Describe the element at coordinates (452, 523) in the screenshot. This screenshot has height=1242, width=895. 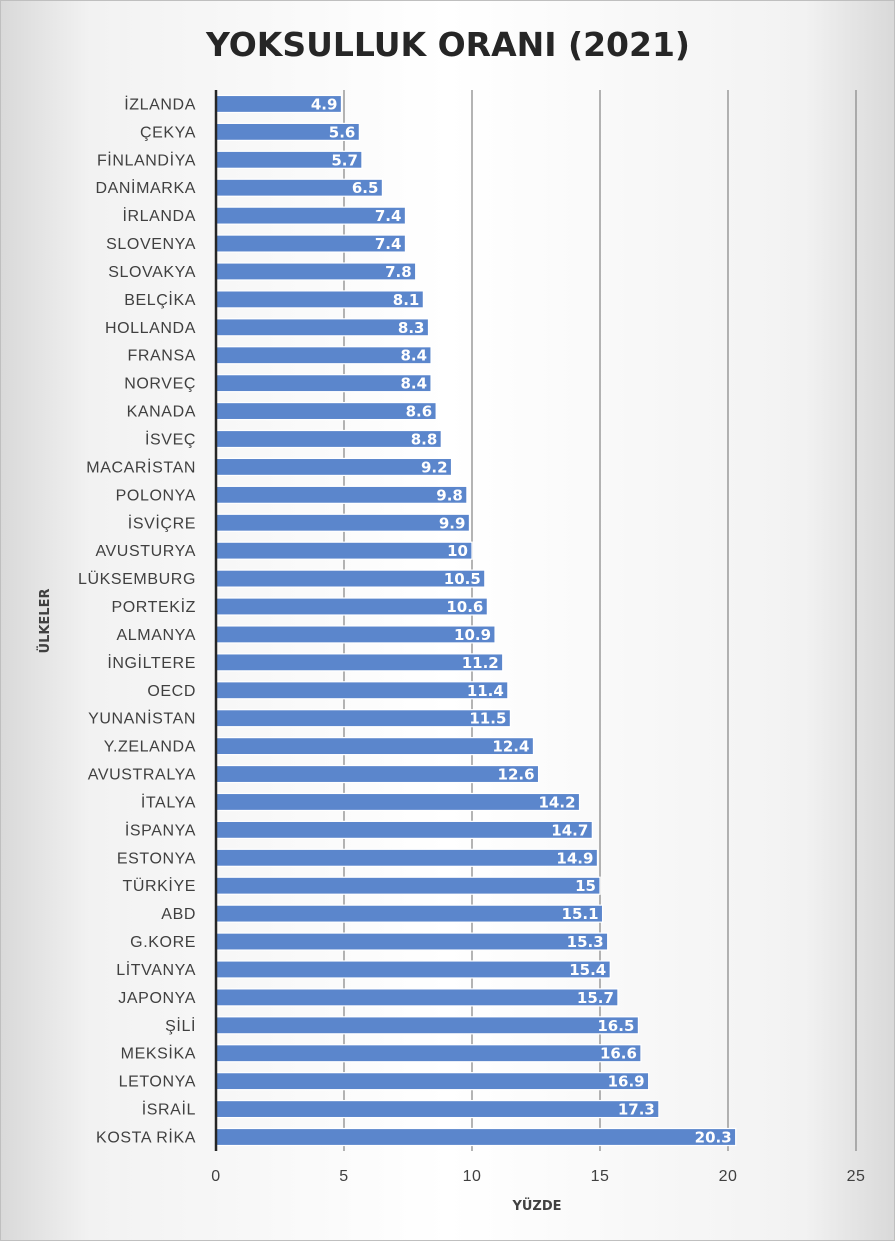
I see `data-label: 9.9` at that location.